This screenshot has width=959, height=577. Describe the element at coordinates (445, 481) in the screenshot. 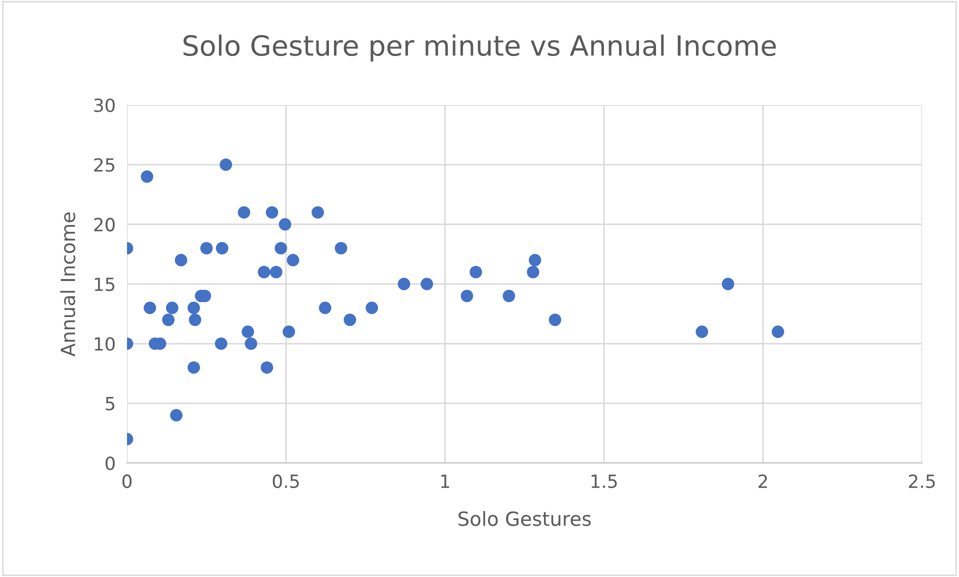

I see `x-tick-label: 1` at that location.